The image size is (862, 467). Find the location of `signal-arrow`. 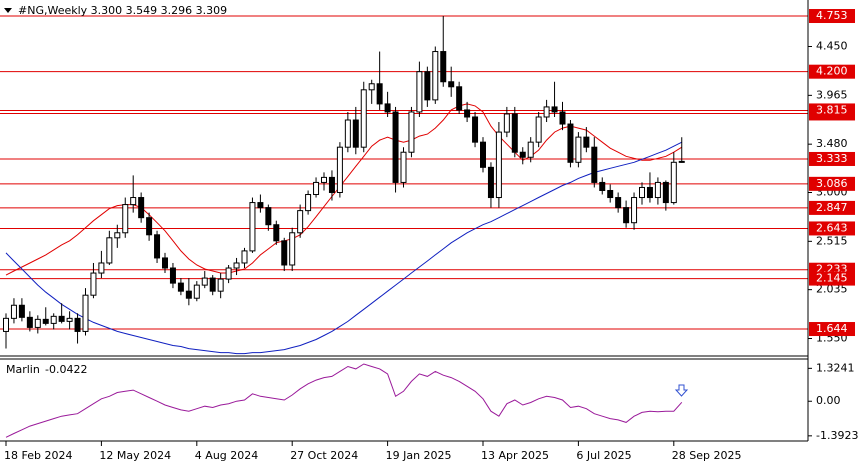

signal-arrow is located at coordinates (681, 390).